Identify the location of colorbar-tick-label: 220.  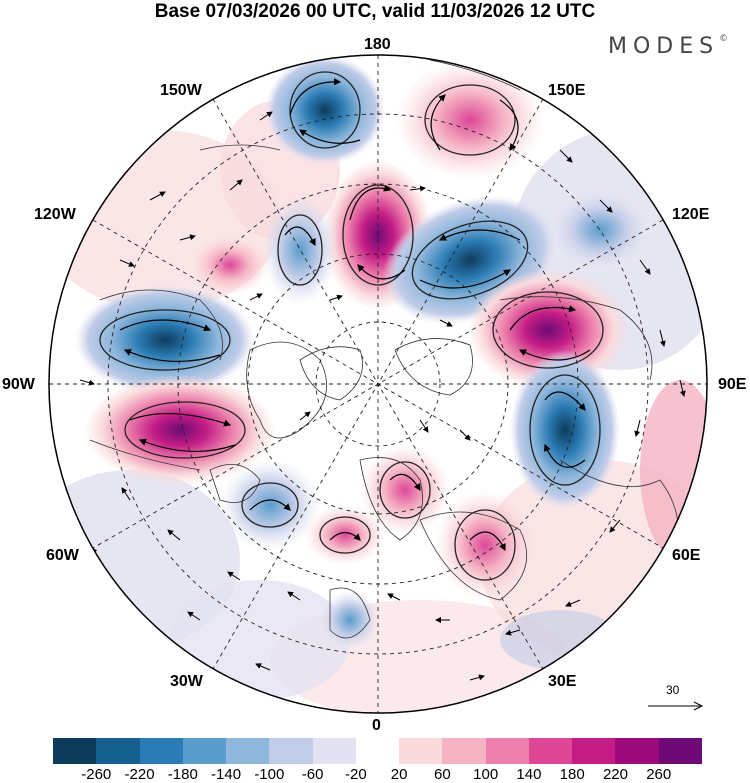
(615, 774).